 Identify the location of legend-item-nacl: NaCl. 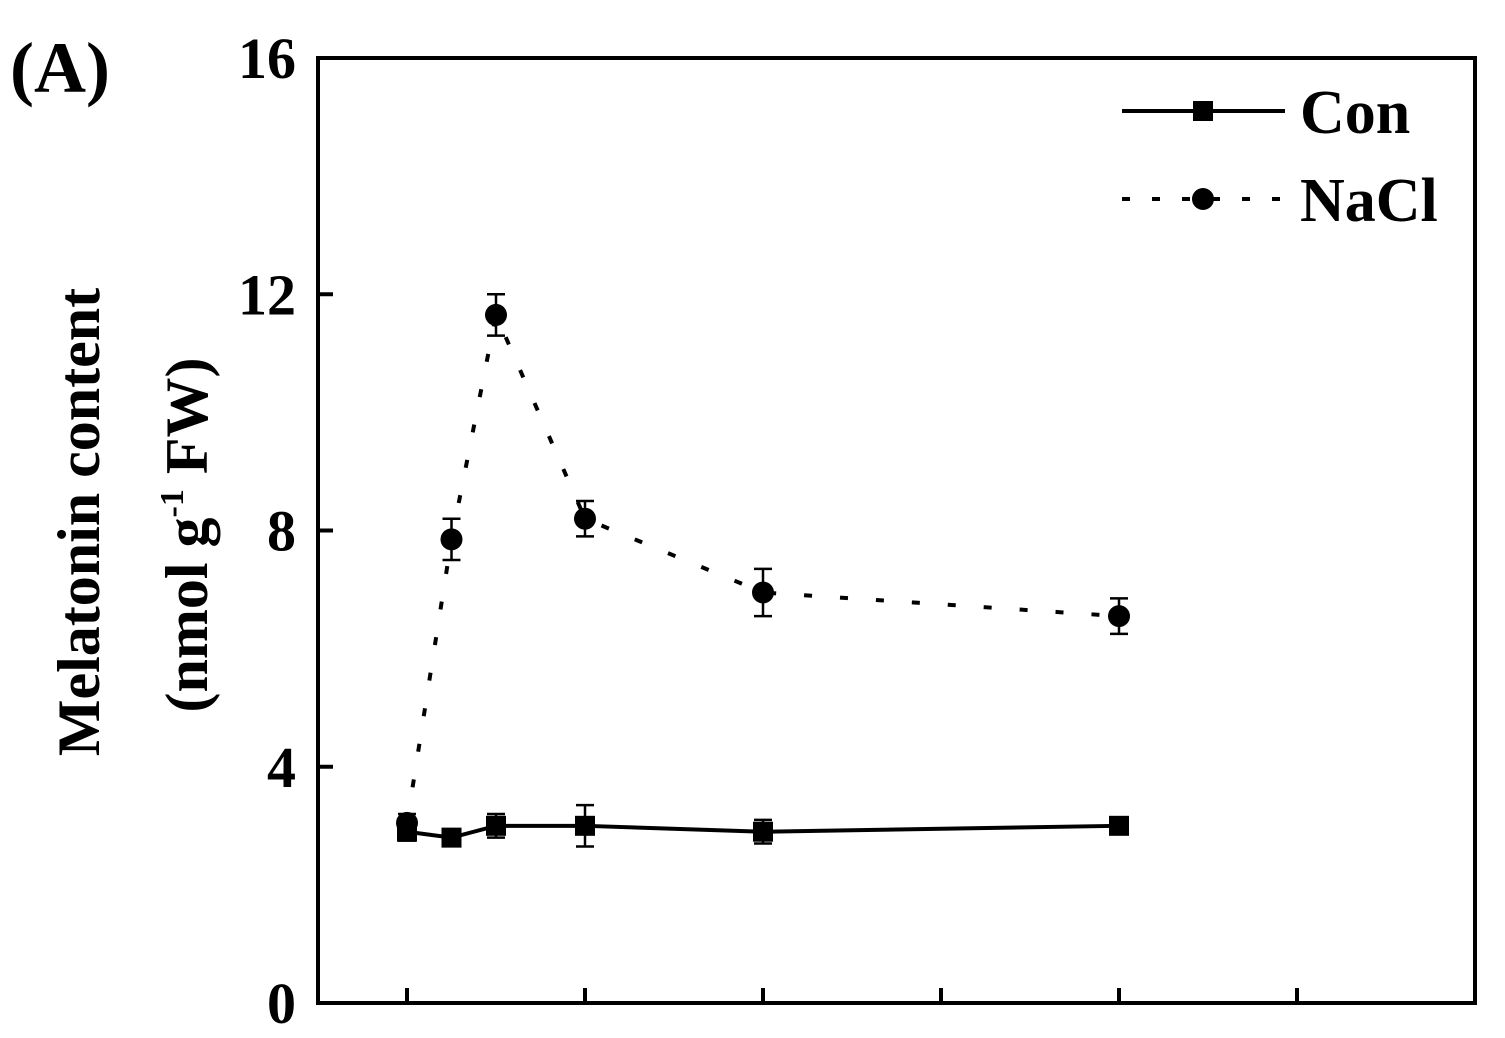
(1280, 201).